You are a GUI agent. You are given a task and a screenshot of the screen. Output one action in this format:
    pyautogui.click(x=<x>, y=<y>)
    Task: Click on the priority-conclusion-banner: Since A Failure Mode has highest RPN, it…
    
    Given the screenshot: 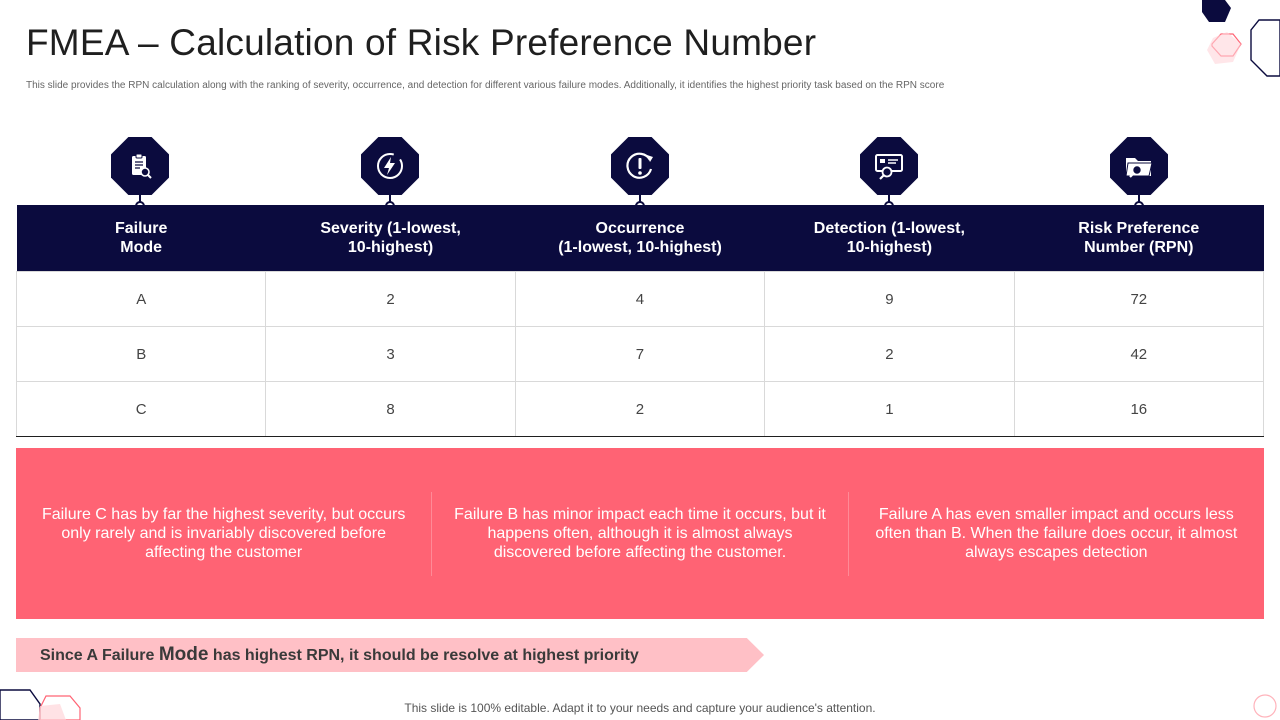 What is the action you would take?
    pyautogui.click(x=390, y=655)
    